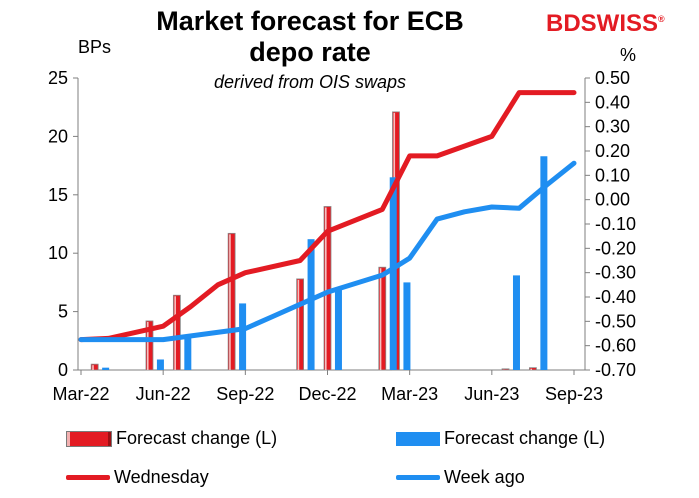 The width and height of the screenshot is (699, 498). What do you see at coordinates (615, 297) in the screenshot?
I see `right-tick-label: -0.40` at bounding box center [615, 297].